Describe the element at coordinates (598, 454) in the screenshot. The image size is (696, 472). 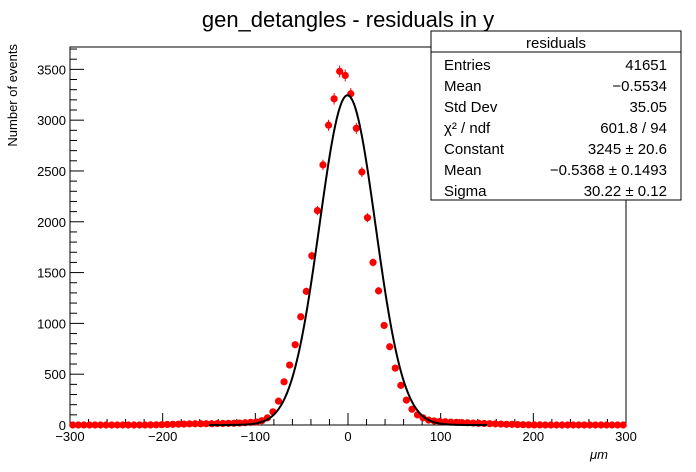
I see `x-axis-label: μm` at that location.